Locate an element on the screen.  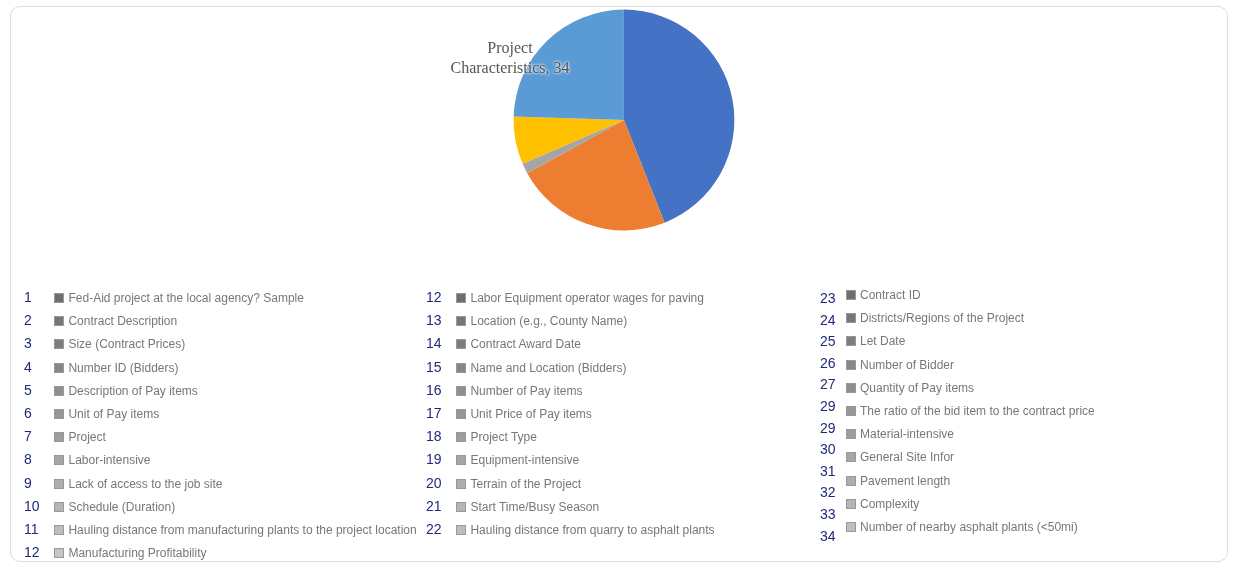
text: Pavement length is located at coordinates (898, 480).